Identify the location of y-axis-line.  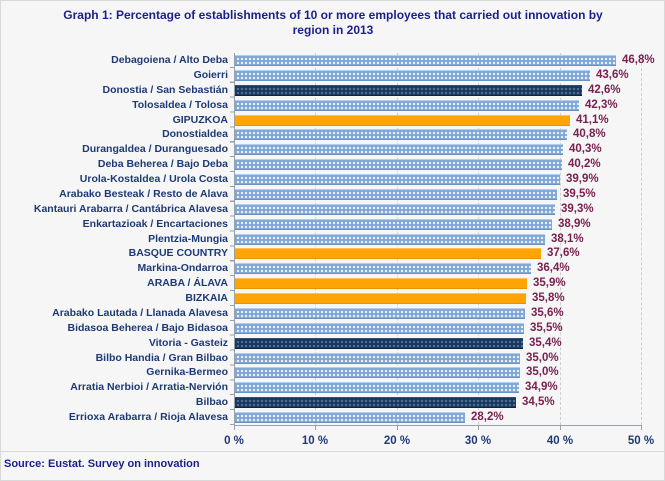
(234, 239).